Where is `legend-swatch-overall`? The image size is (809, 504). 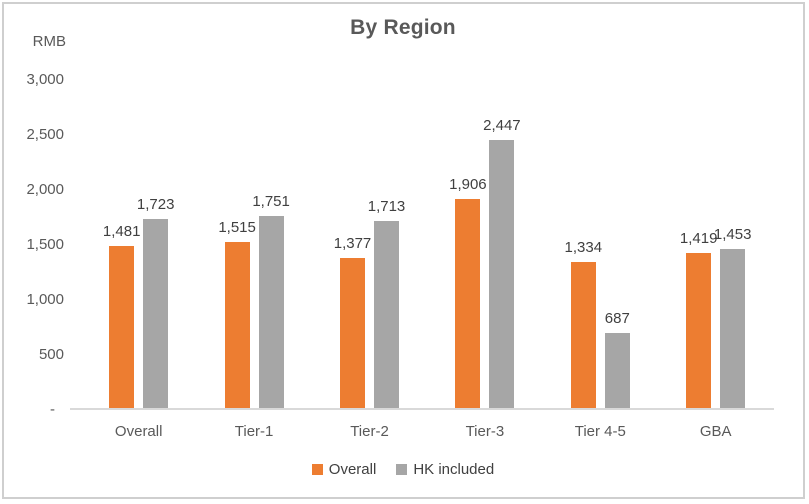 legend-swatch-overall is located at coordinates (317, 469).